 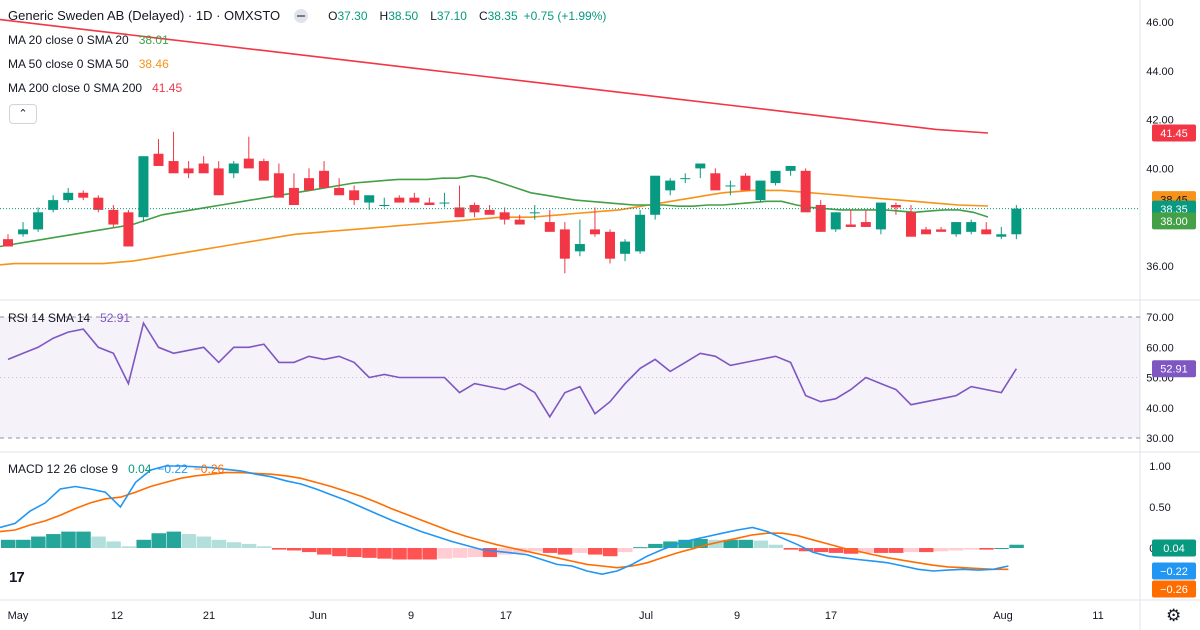 What do you see at coordinates (1160, 23) in the screenshot?
I see `price-tick-label: 46.00` at bounding box center [1160, 23].